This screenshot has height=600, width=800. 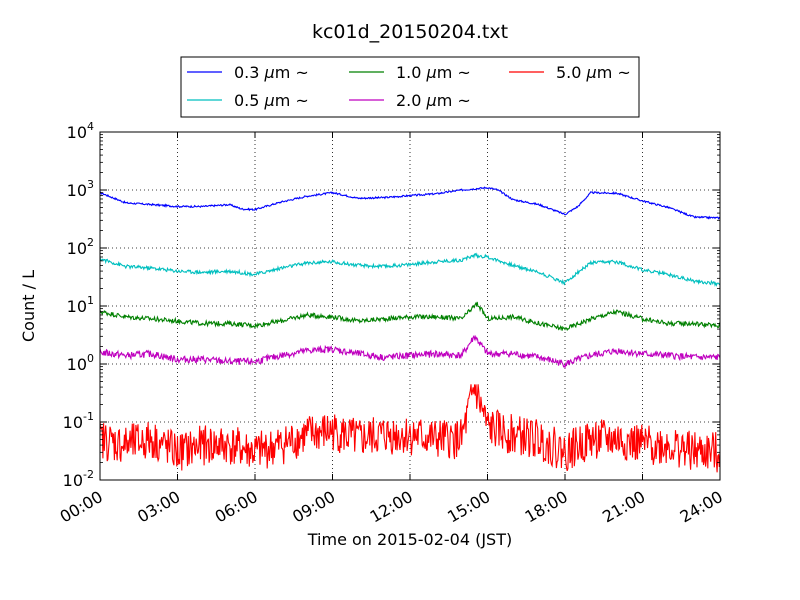 What do you see at coordinates (80, 131) in the screenshot?
I see `y-tick-label: 10⁴` at bounding box center [80, 131].